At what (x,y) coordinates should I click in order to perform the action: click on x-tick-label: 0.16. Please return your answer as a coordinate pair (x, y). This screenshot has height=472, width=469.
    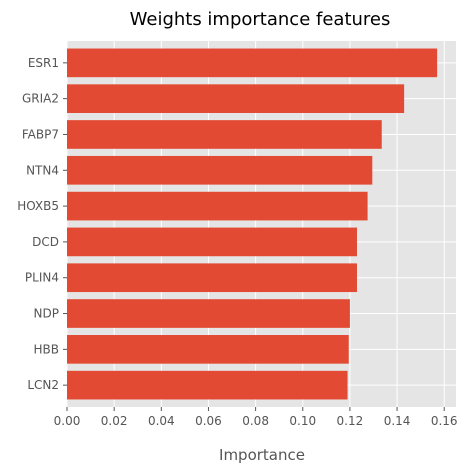
    Looking at the image, I should click on (444, 421).